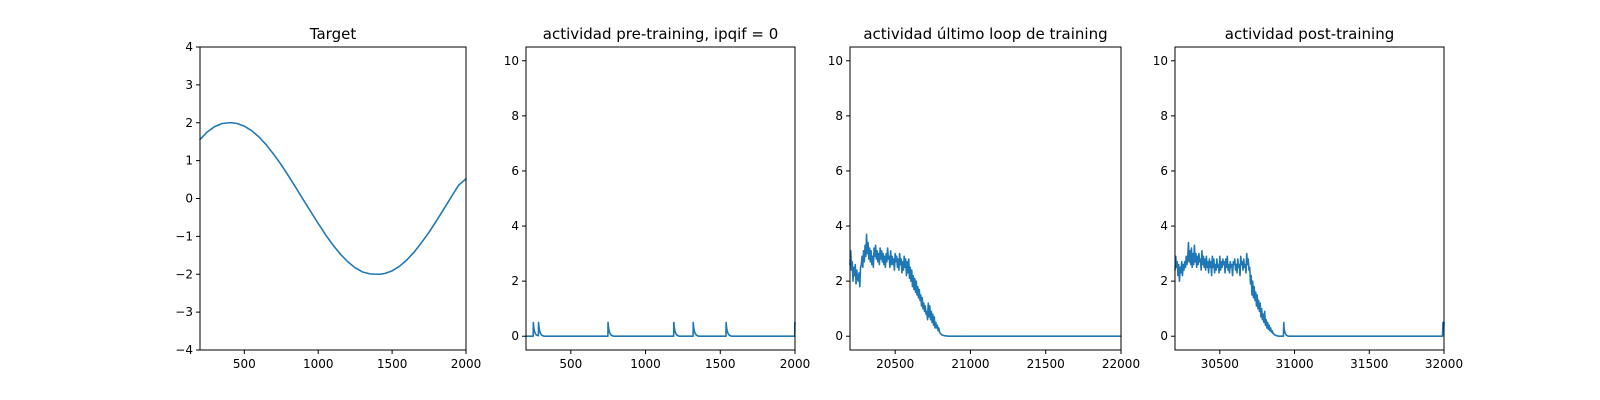 The height and width of the screenshot is (400, 1600). Describe the element at coordinates (1294, 364) in the screenshot. I see `x-tick-label: 31000` at that location.